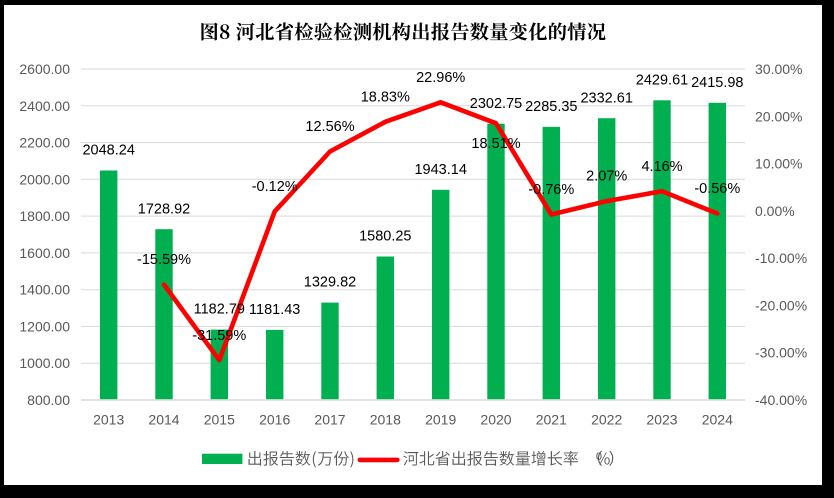  Describe the element at coordinates (717, 420) in the screenshot. I see `svg-text: 2024` at that location.